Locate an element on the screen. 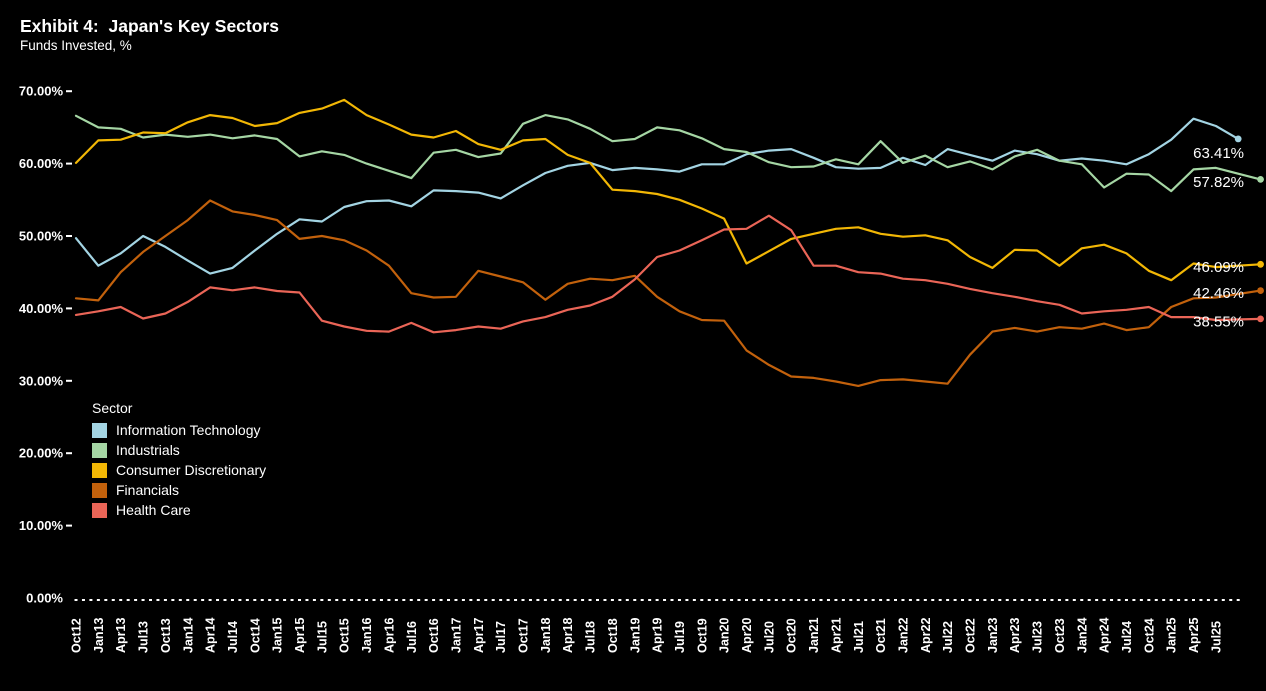 This screenshot has height=691, width=1266. legend-item-information-technology: Information Technology is located at coordinates (179, 430).